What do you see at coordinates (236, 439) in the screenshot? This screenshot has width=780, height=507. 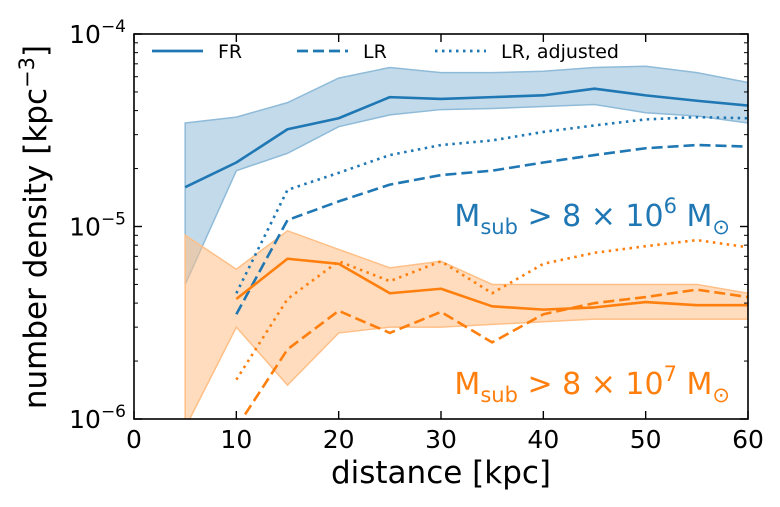 I see `x-tick-label: 10` at bounding box center [236, 439].